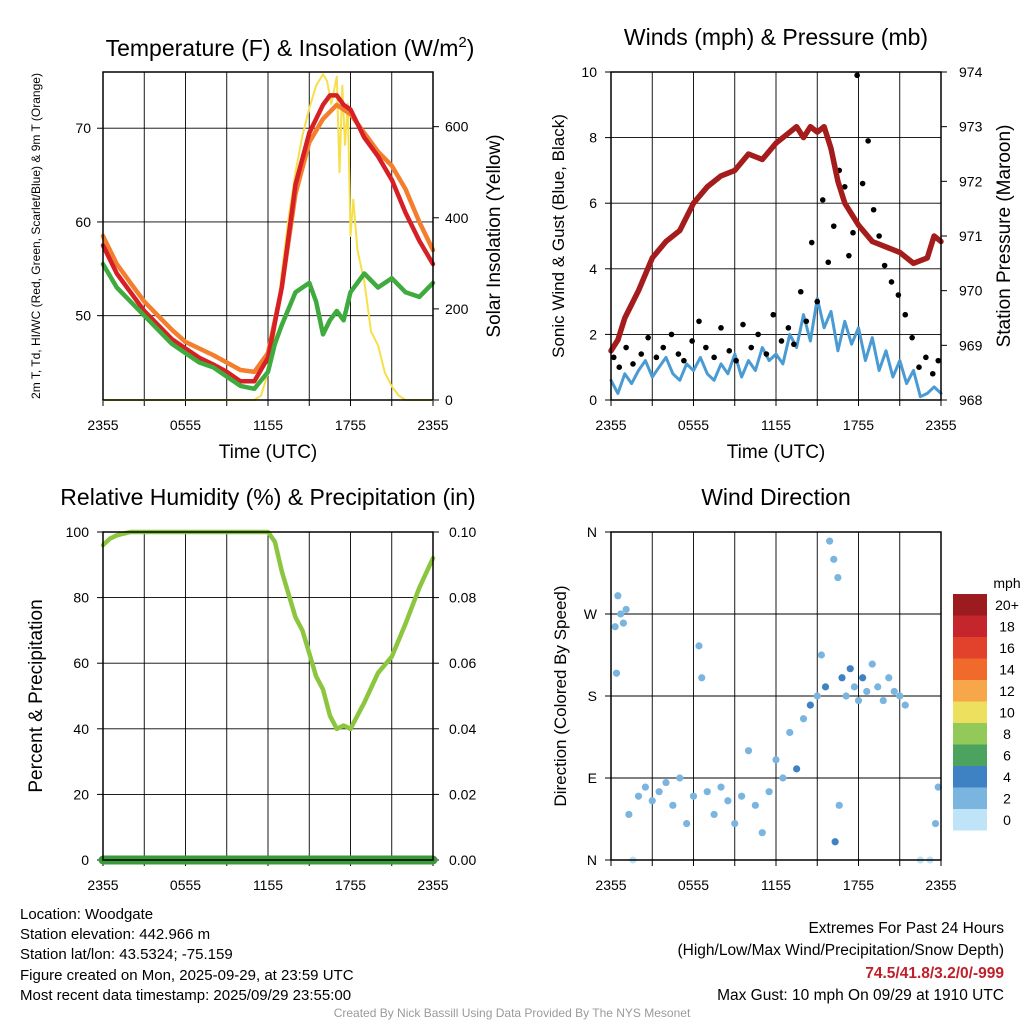 The image size is (1024, 1024). I want to click on legend-label: 2, so click(1007, 799).